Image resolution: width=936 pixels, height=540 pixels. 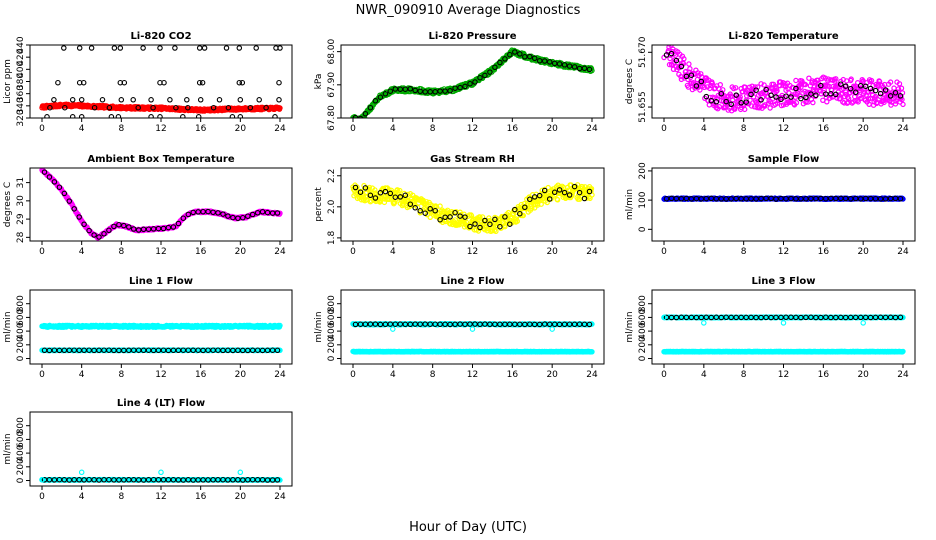 I want to click on panel-title: Ambient Box Temperature, so click(x=160, y=159).